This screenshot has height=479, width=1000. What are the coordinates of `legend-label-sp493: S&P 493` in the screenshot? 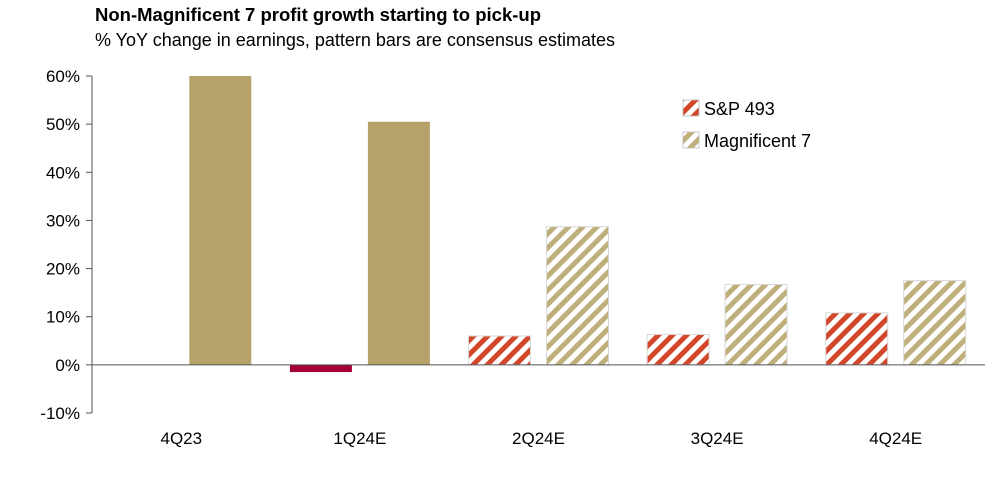 It's located at (739, 109).